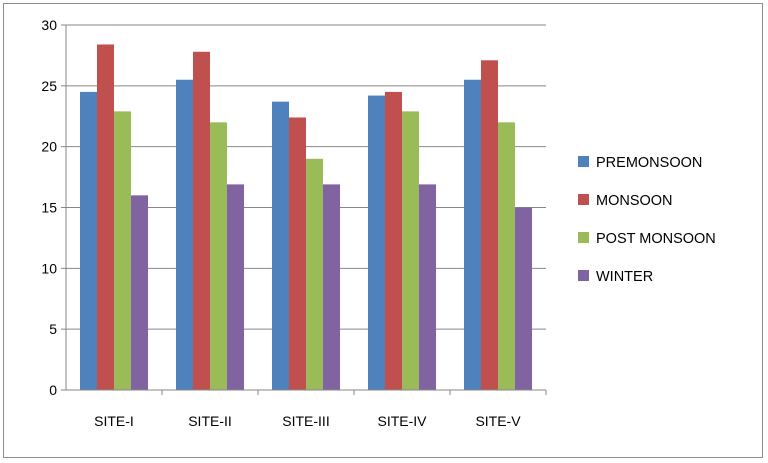  I want to click on y-tick-label: 5, so click(53, 329).